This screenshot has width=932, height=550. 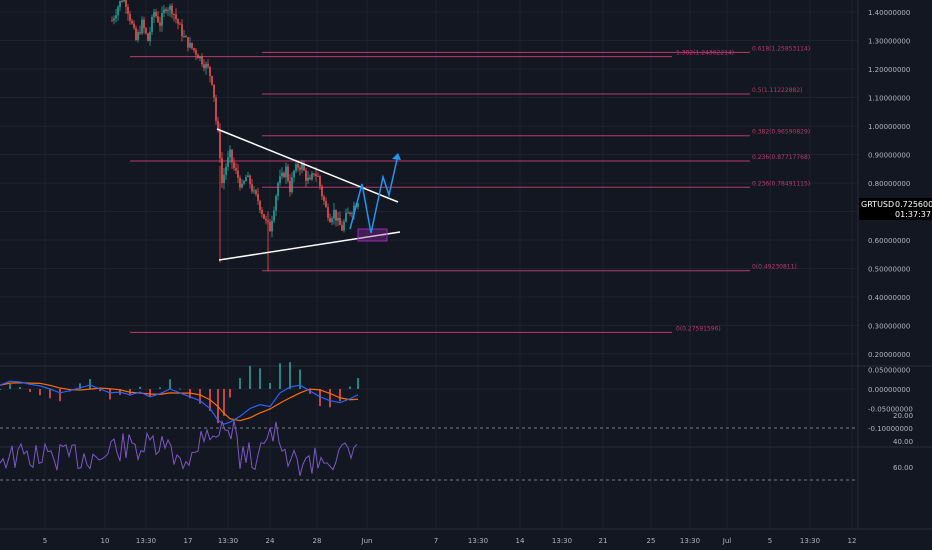 What do you see at coordinates (429, 393) in the screenshot?
I see `macd-pane` at bounding box center [429, 393].